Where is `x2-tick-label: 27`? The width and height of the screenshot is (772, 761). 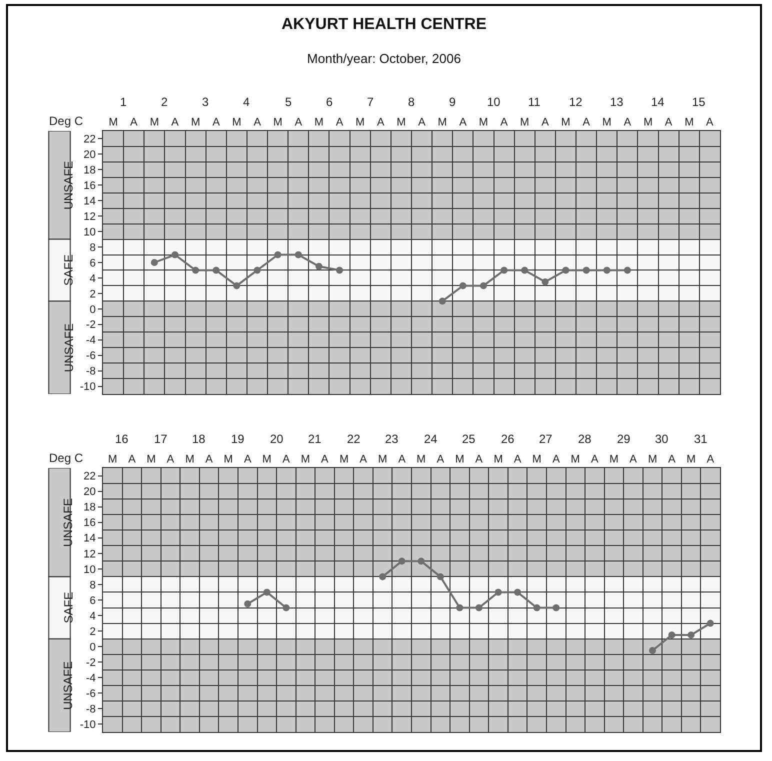
x2-tick-label: 27 is located at coordinates (546, 439).